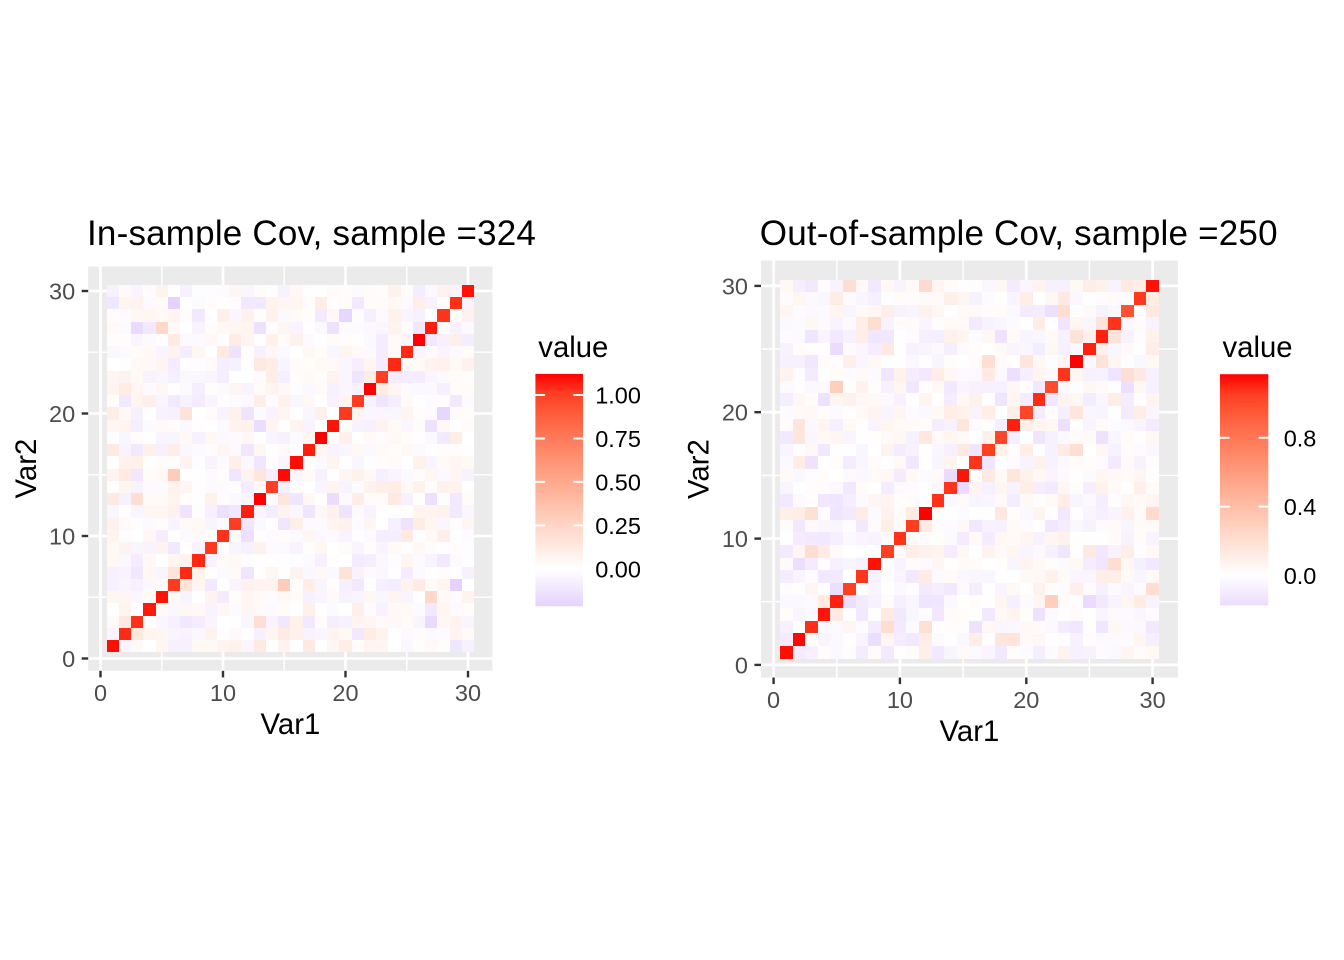 This screenshot has height=960, width=1344. Describe the element at coordinates (618, 526) in the screenshot. I see `svg-text: 0.25` at that location.